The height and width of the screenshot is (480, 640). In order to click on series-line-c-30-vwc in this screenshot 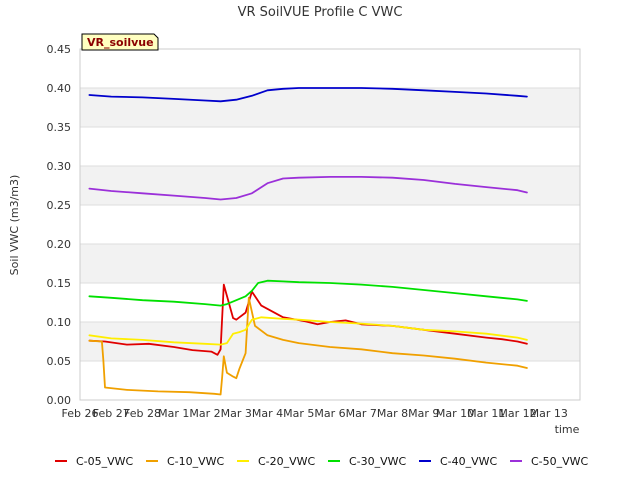, I will do `click(308, 293)`.